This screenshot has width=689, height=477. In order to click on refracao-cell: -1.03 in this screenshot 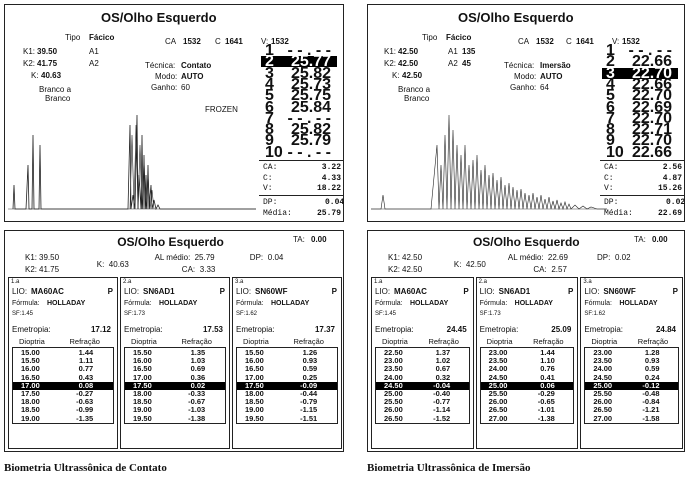, I will do `click(197, 410)`.